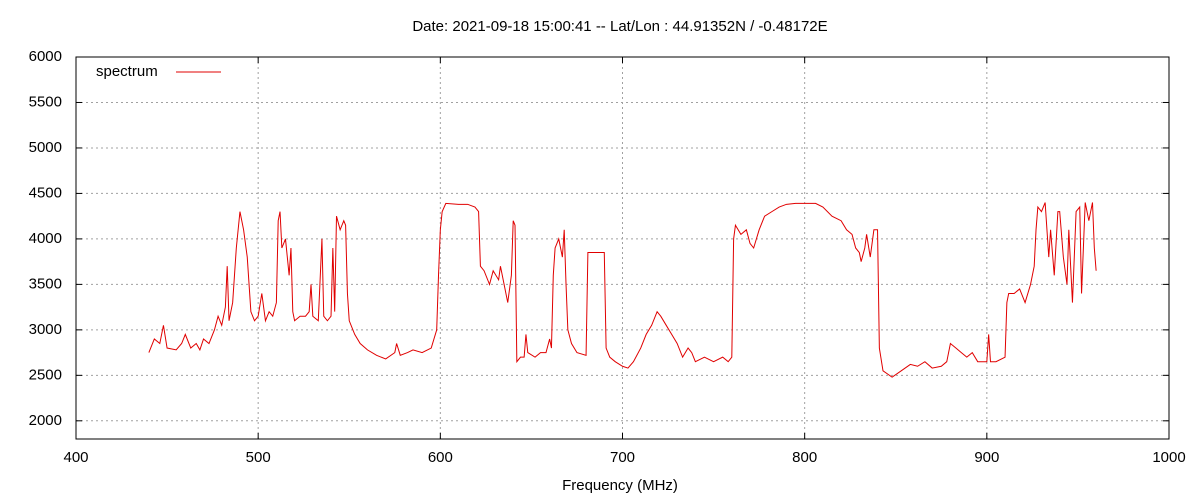 Image resolution: width=1200 pixels, height=500 pixels. What do you see at coordinates (45, 238) in the screenshot?
I see `y-tick-label: 4000` at bounding box center [45, 238].